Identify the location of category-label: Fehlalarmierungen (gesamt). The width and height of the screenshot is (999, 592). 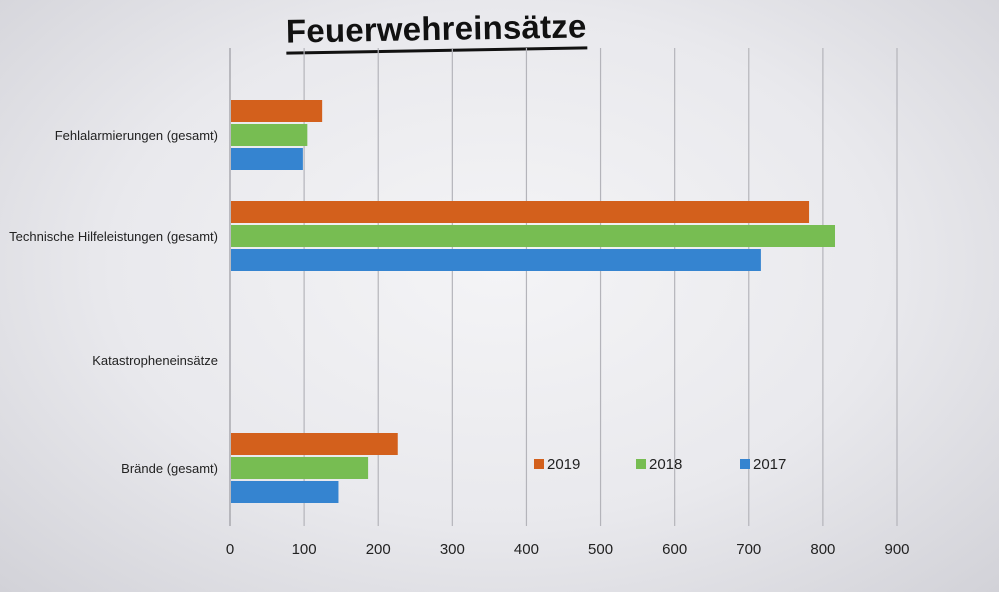
(136, 135).